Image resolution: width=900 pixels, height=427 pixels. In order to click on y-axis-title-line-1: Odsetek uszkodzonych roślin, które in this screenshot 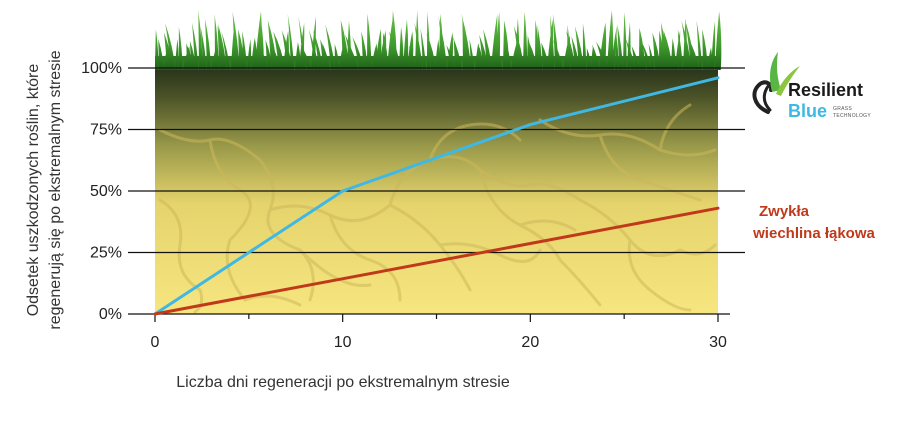, I will do `click(33, 190)`.